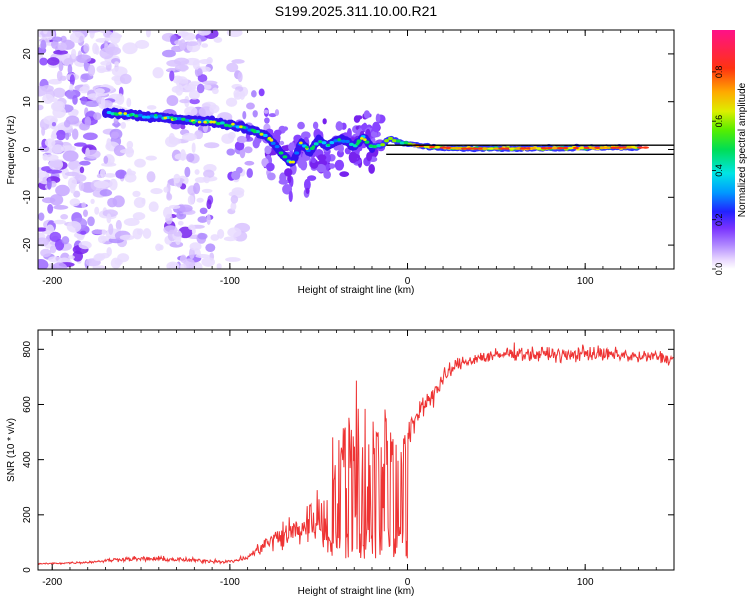  Describe the element at coordinates (356, 290) in the screenshot. I see `spectrogram-xlabel: Height of straight line (km)` at that location.